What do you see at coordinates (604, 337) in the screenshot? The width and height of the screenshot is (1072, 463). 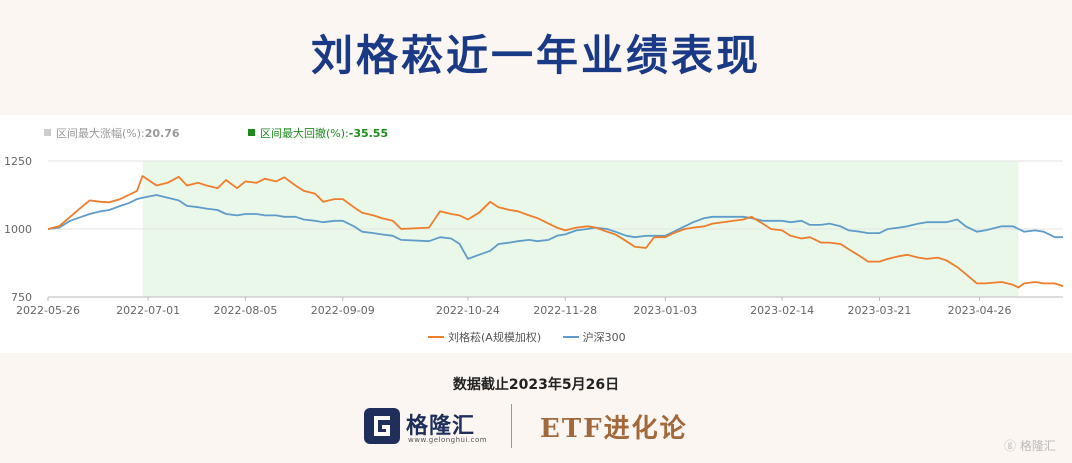 I see `legend-label-series-2: 沪深300` at bounding box center [604, 337].